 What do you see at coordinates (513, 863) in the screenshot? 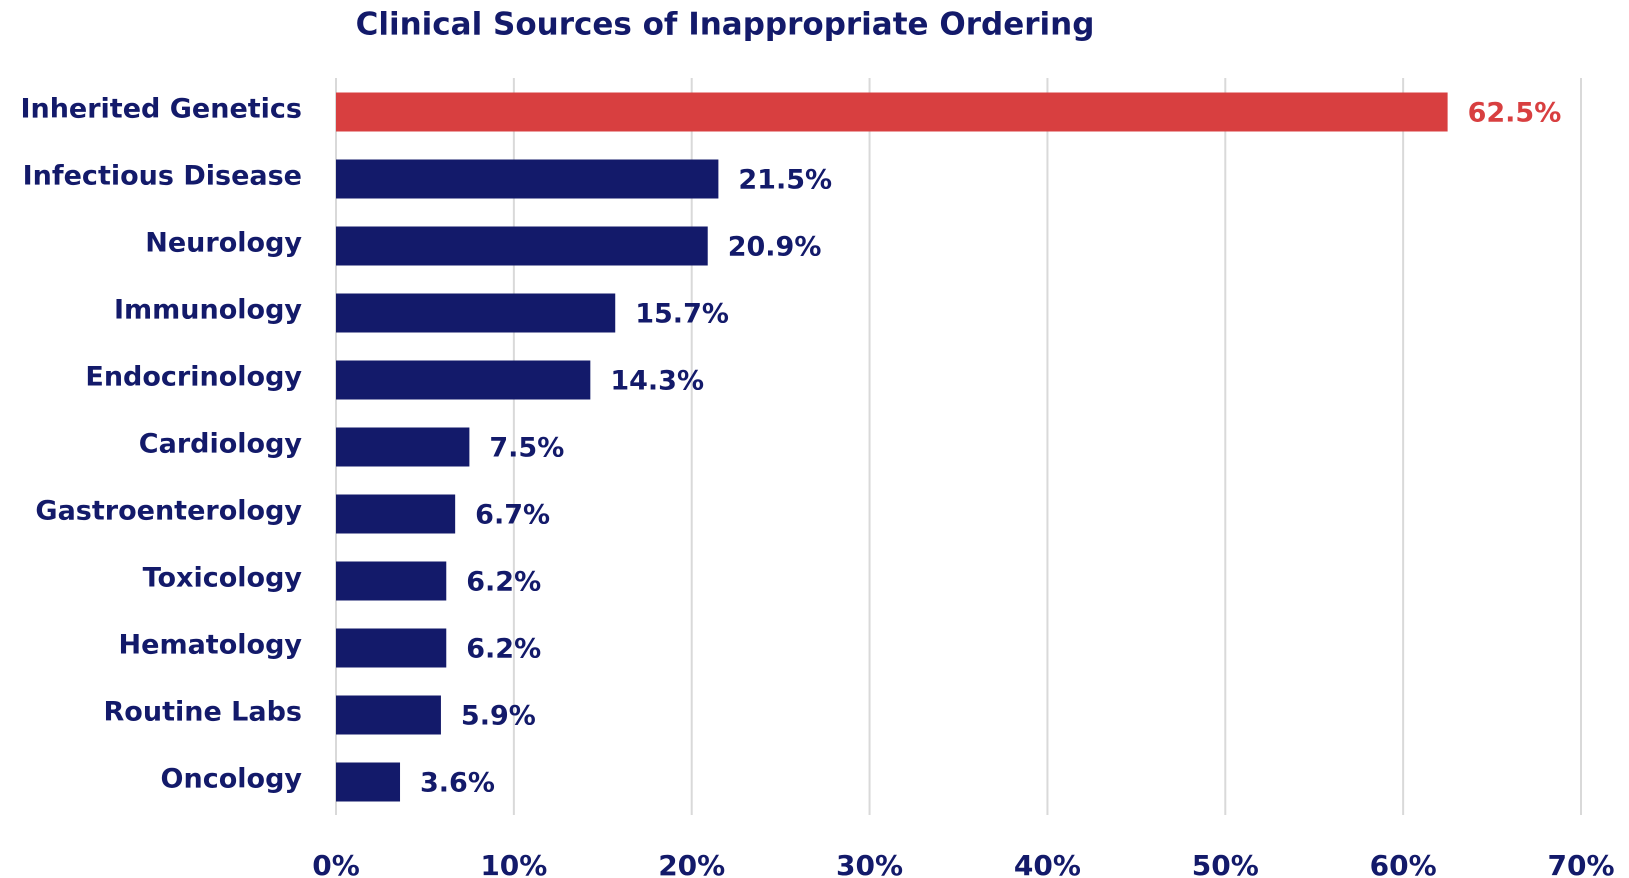
I see `x-tick-label: 10%` at bounding box center [513, 863].